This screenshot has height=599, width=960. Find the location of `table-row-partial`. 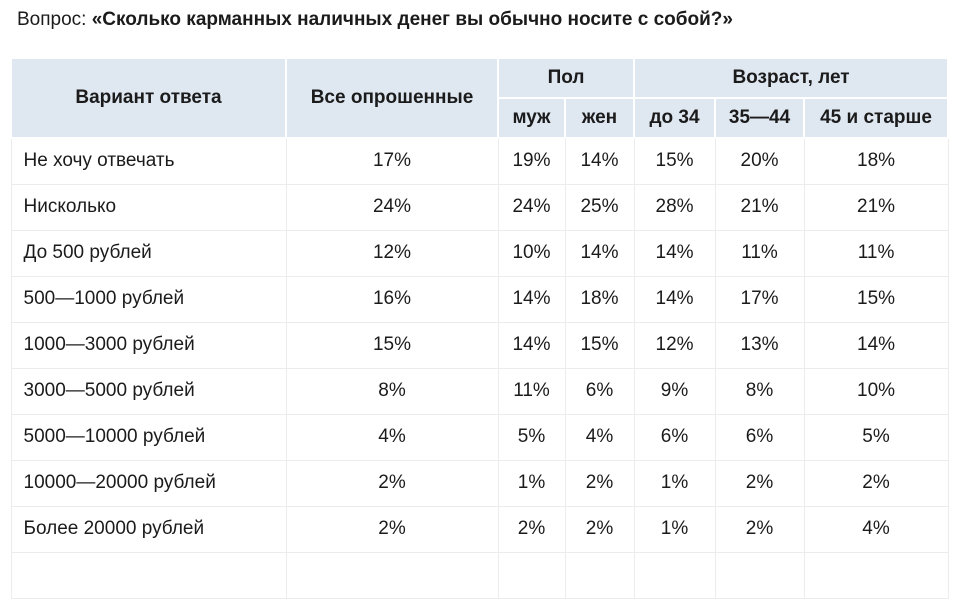

table-row-partial is located at coordinates (479, 575).